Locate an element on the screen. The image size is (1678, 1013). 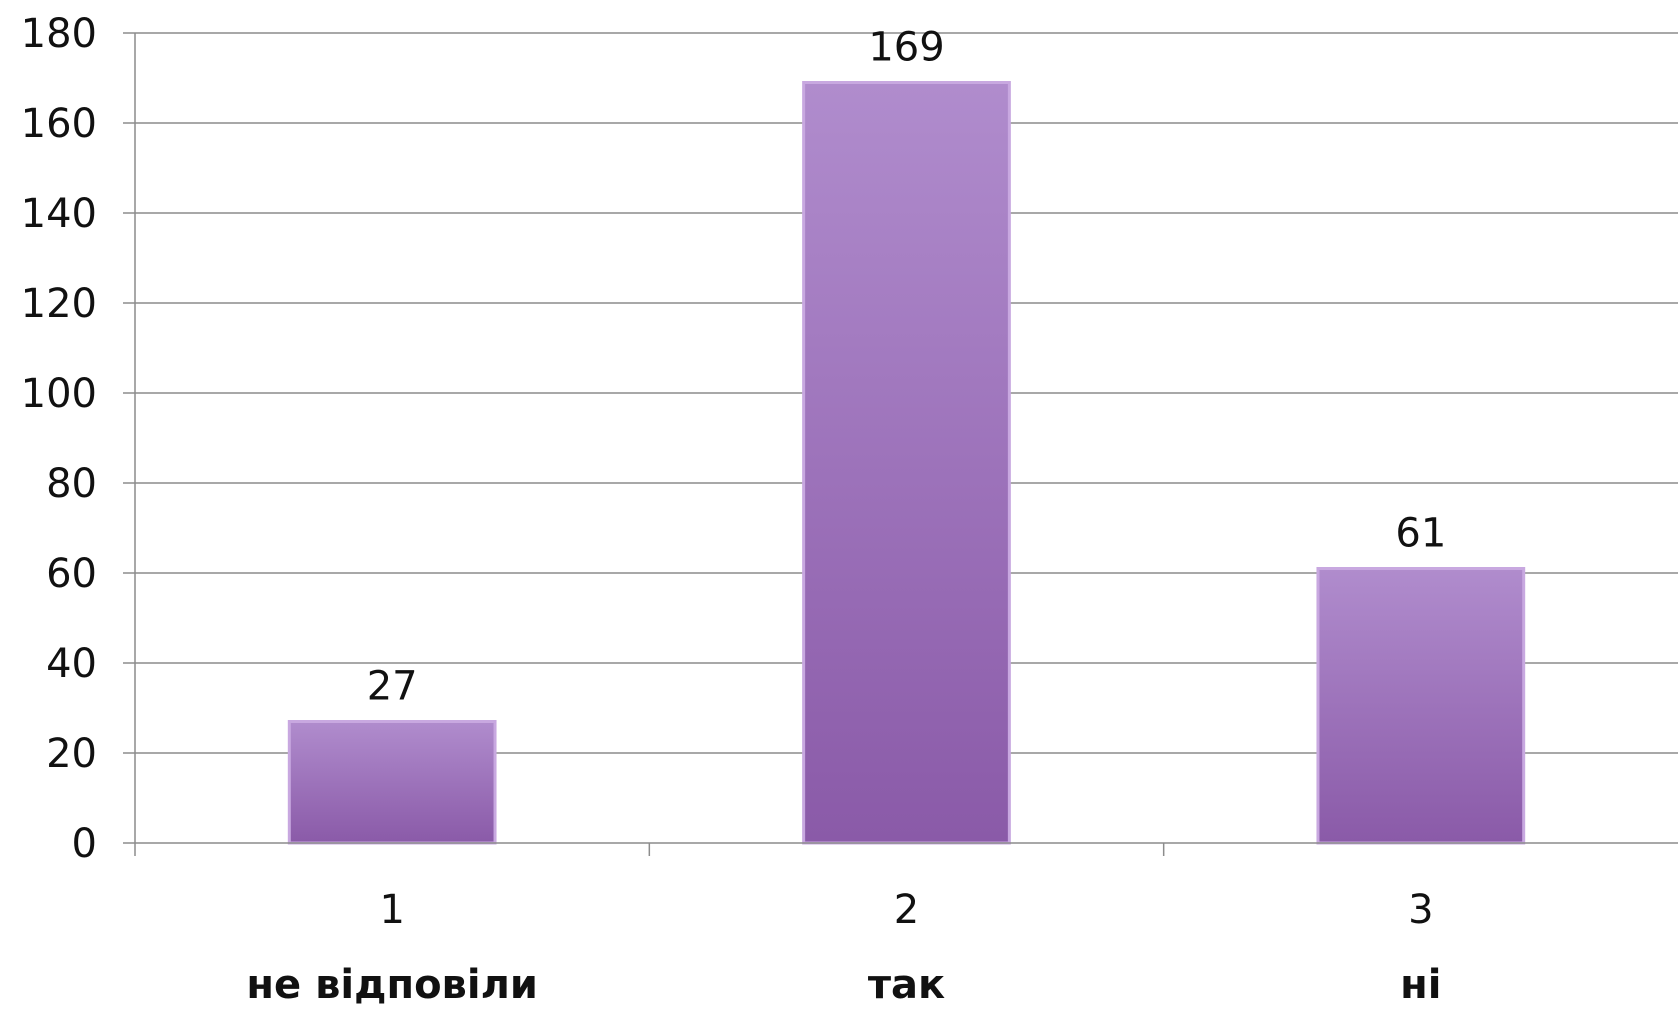
y-tick-label: 100 is located at coordinates (59, 394).